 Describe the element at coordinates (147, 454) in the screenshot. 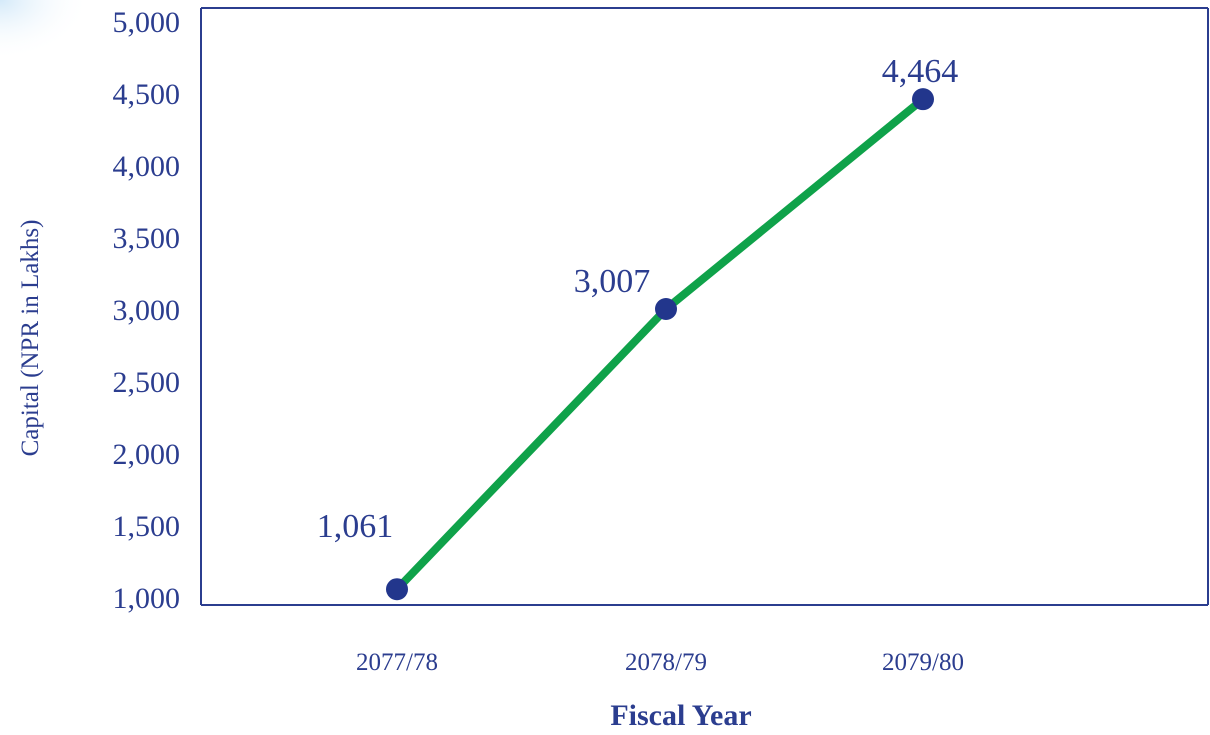

I see `y-tick-label: 2,000` at that location.